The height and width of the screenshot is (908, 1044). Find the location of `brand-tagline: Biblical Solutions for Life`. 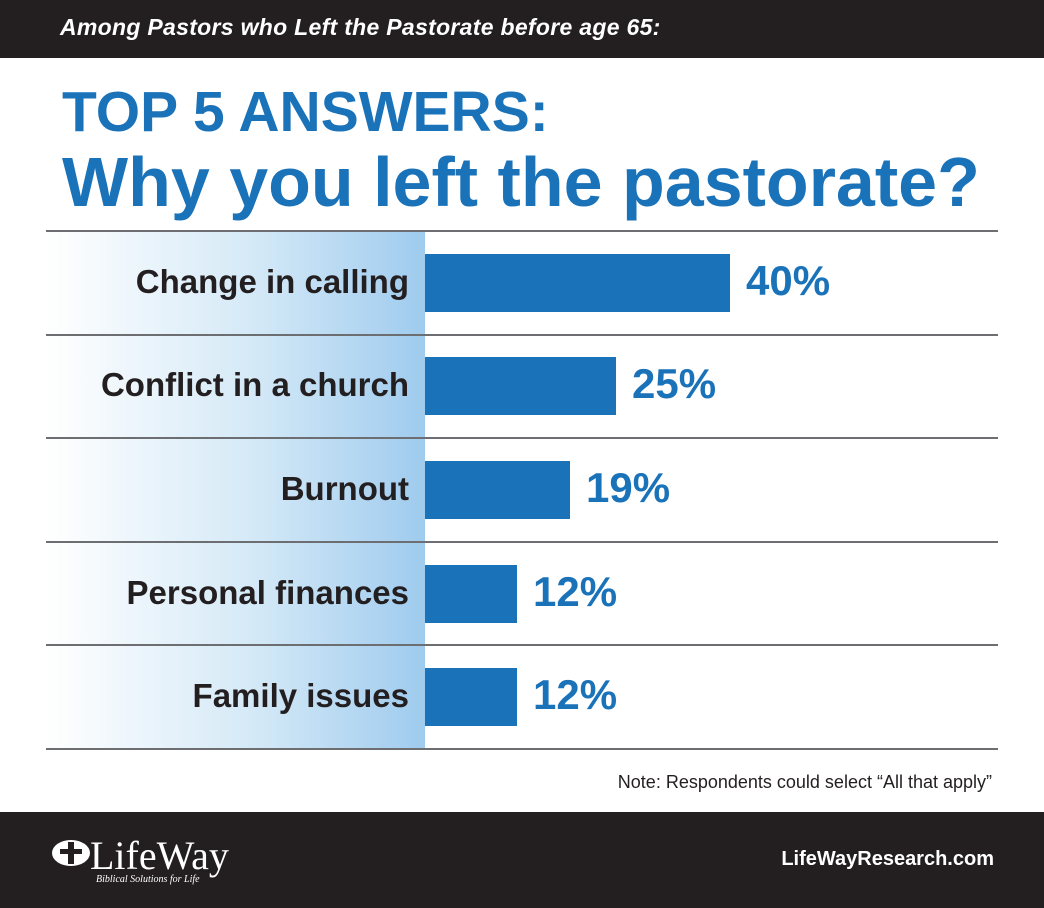

brand-tagline: Biblical Solutions for Life is located at coordinates (148, 879).